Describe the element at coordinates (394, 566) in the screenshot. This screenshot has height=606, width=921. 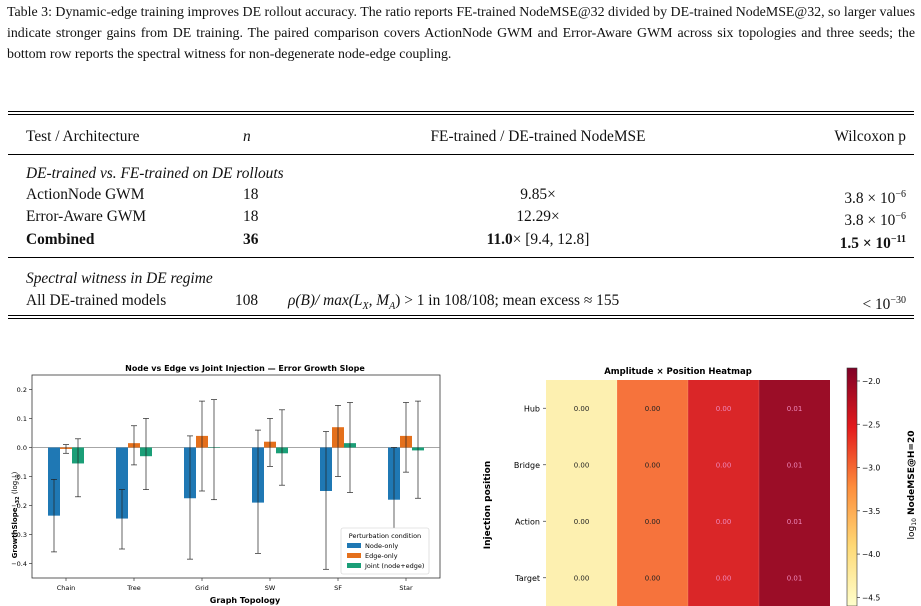
I see `legend-label-joint: Joint (node+edge)` at that location.